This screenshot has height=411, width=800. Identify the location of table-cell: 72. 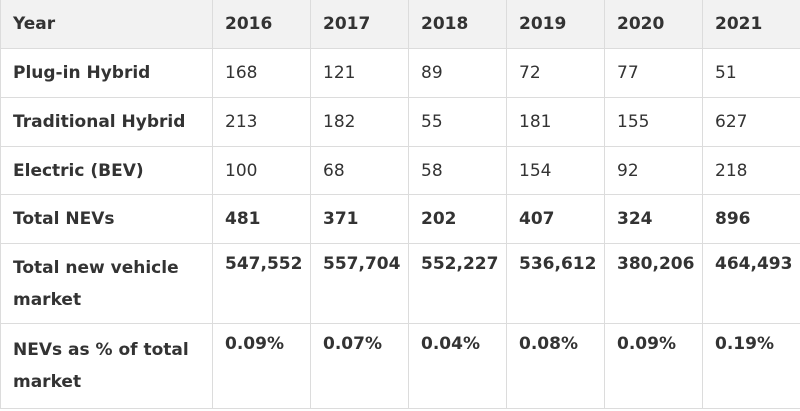
(555, 73).